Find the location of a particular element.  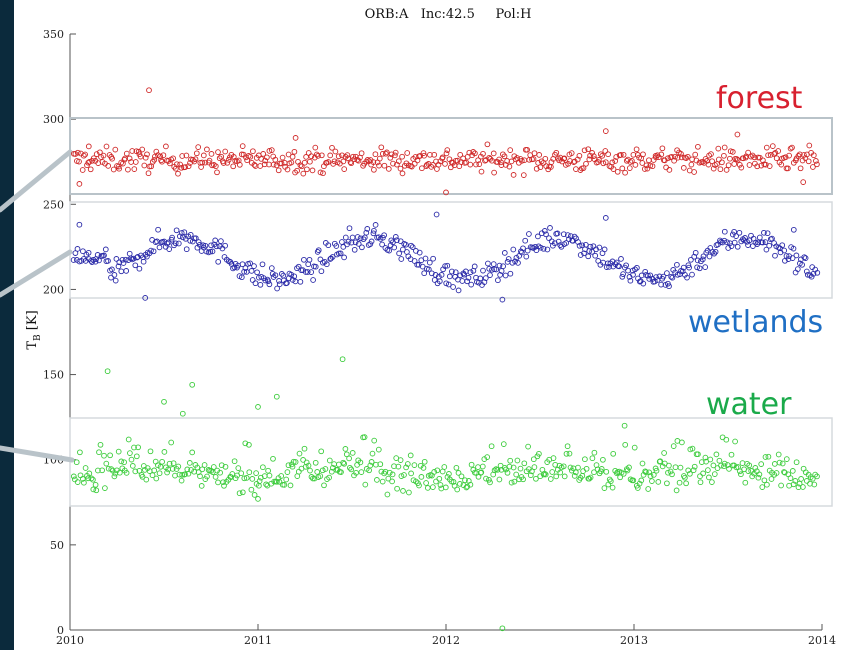

annotation-wetlands: wetlands is located at coordinates (755, 322).